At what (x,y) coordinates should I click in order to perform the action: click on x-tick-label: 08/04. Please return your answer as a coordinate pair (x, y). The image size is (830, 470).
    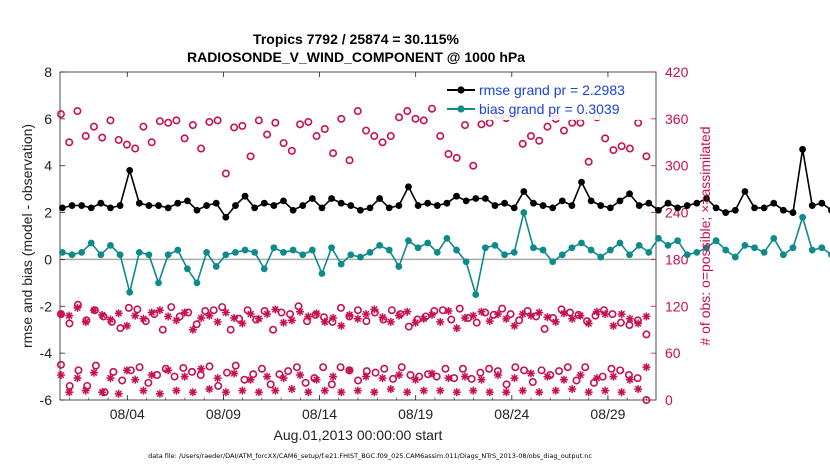
    Looking at the image, I should click on (127, 414).